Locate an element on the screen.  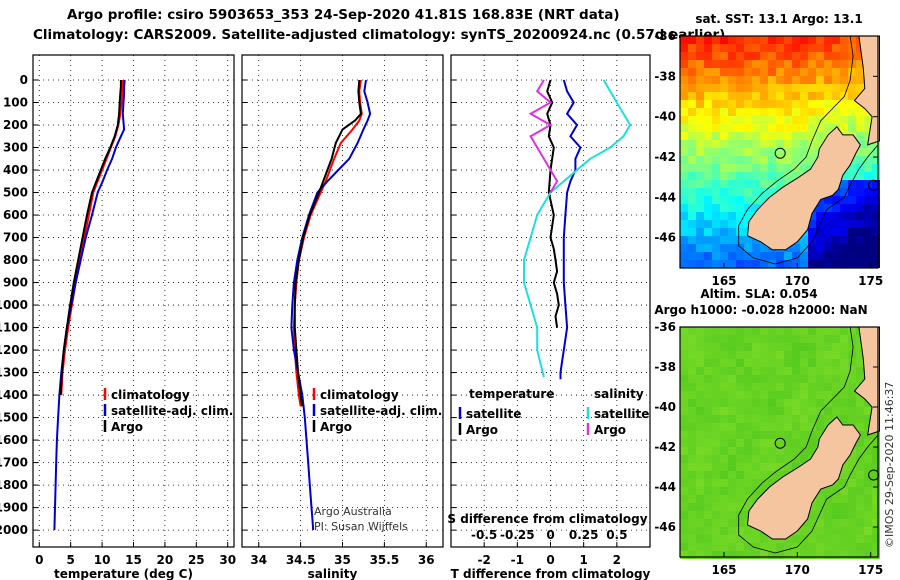
x-tick-label: 0 is located at coordinates (39, 560).